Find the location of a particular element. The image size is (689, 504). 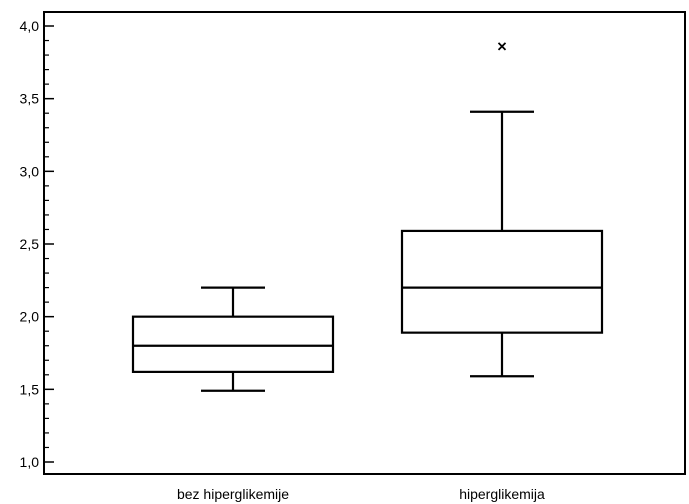

y-tick-label: 3,5 is located at coordinates (30, 99).